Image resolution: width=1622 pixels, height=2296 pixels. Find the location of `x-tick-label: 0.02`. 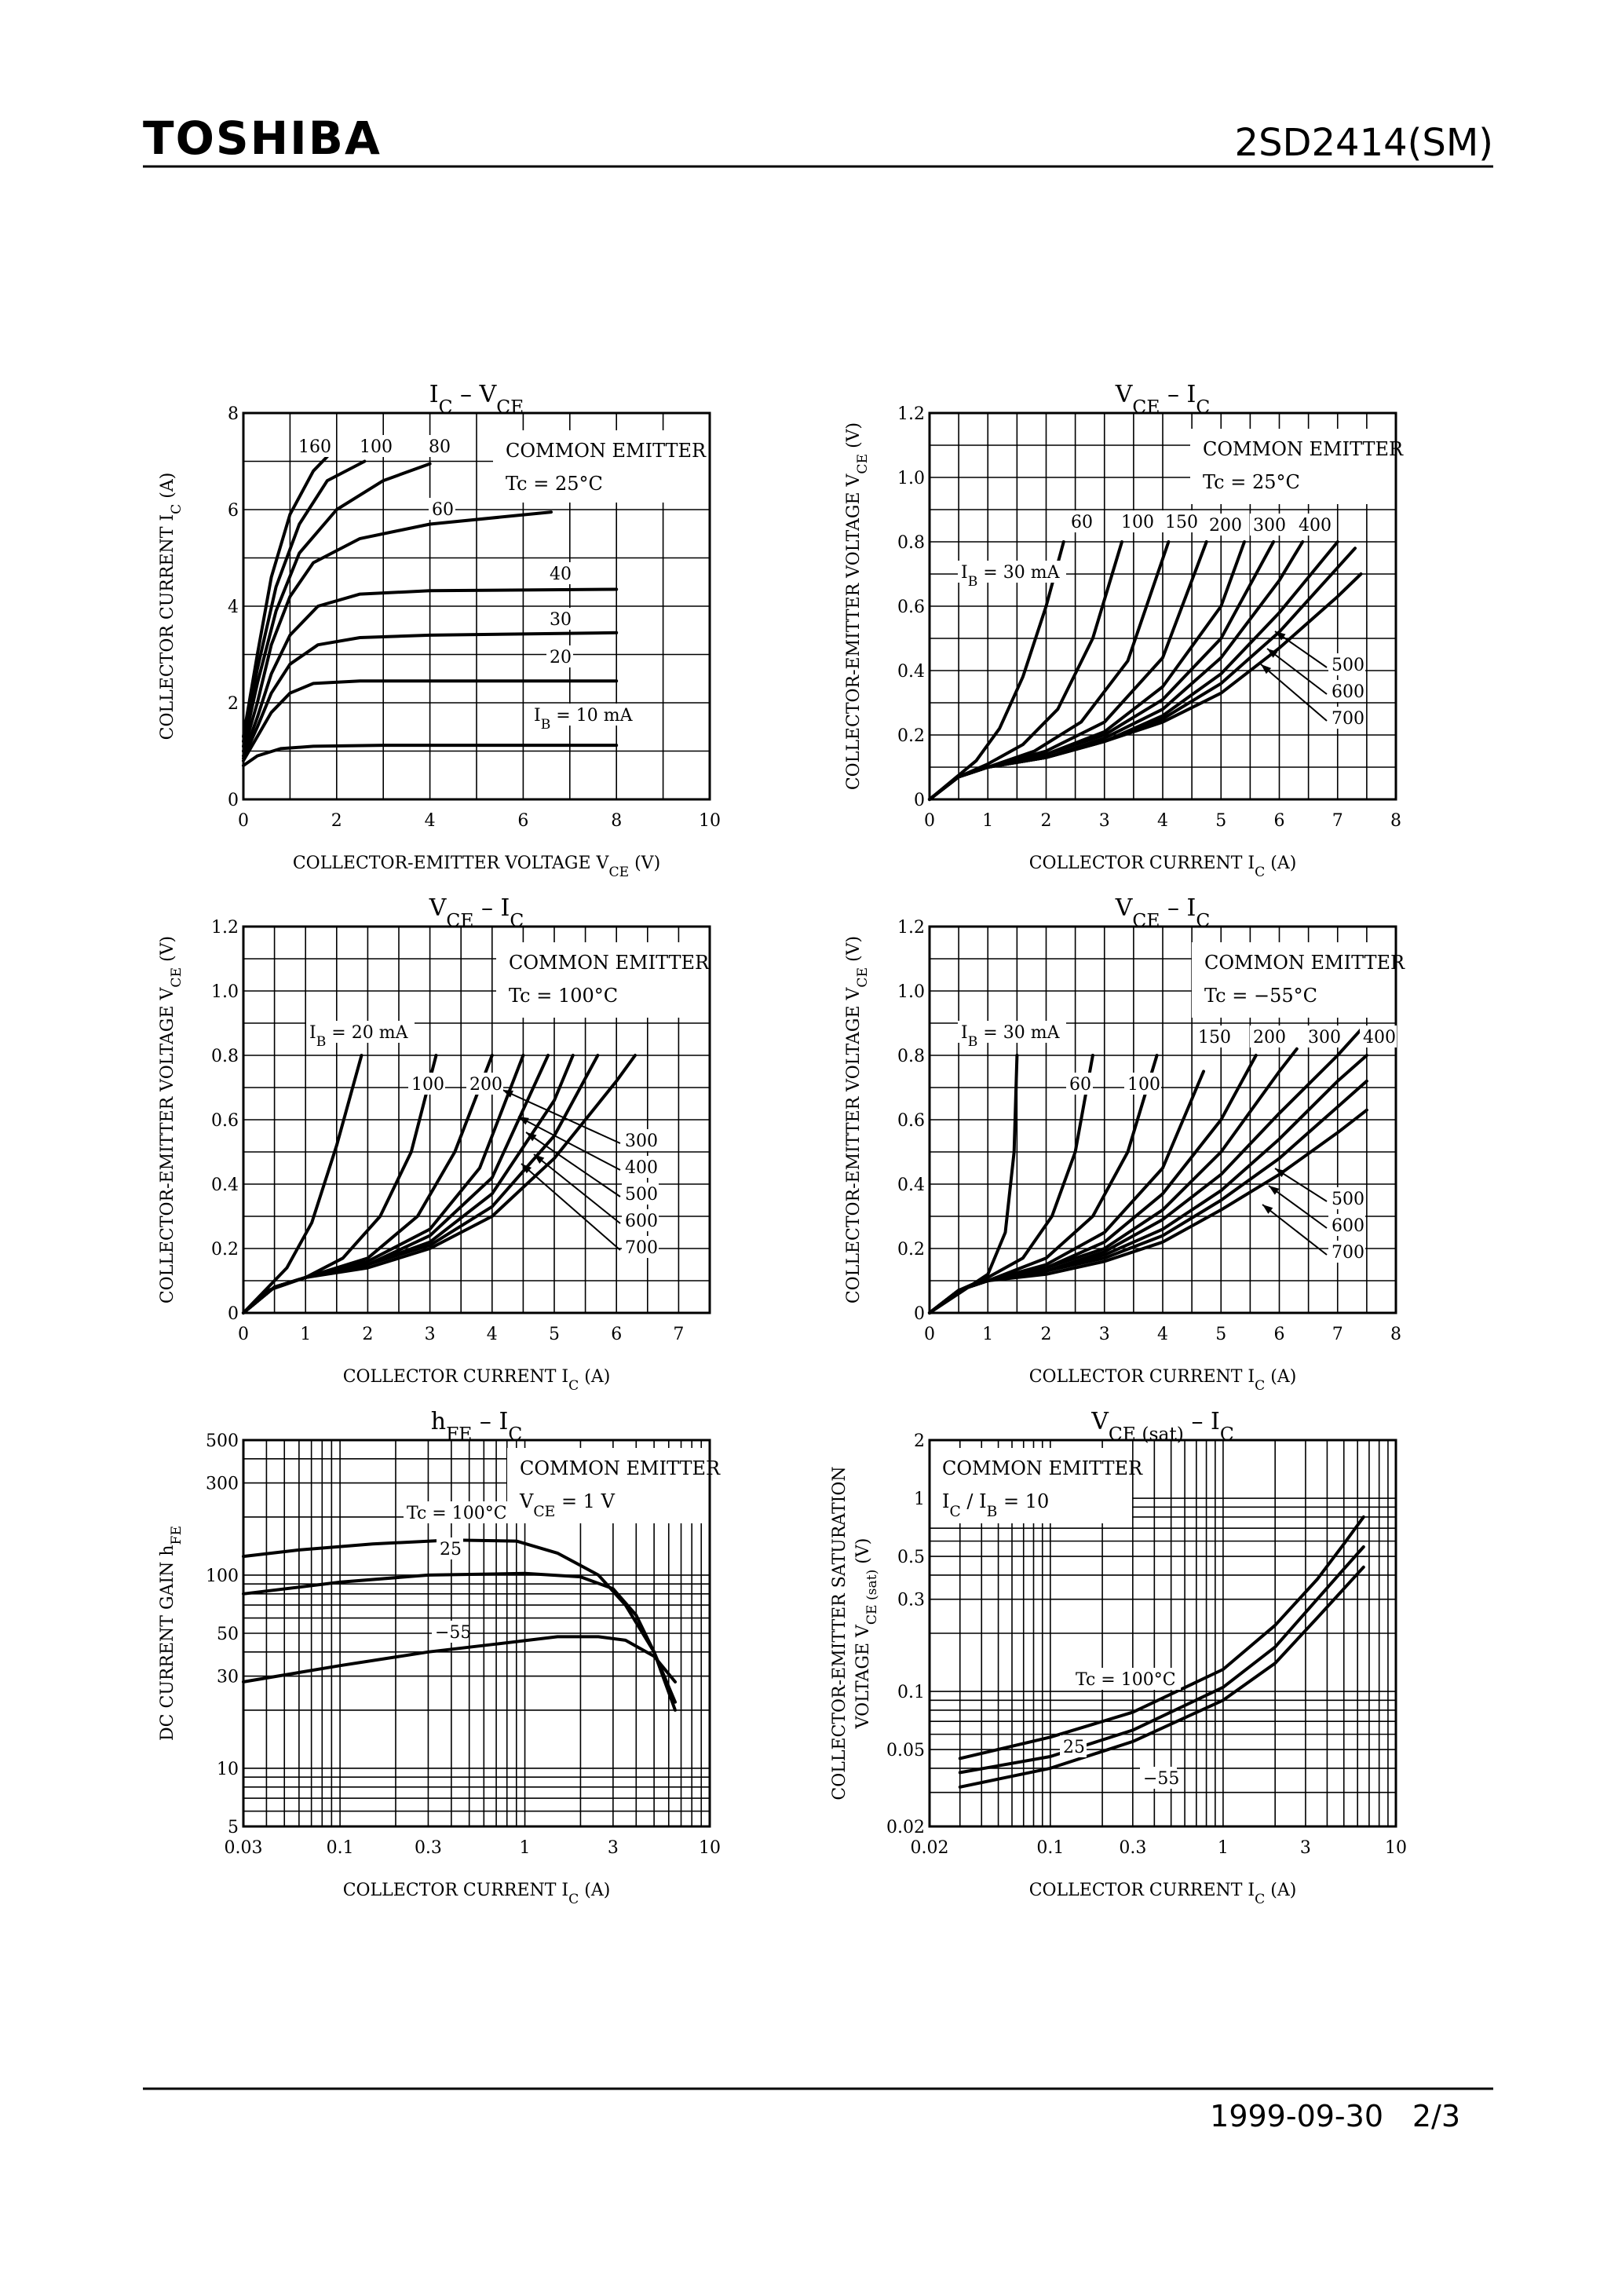

x-tick-label: 0.02 is located at coordinates (930, 1848).